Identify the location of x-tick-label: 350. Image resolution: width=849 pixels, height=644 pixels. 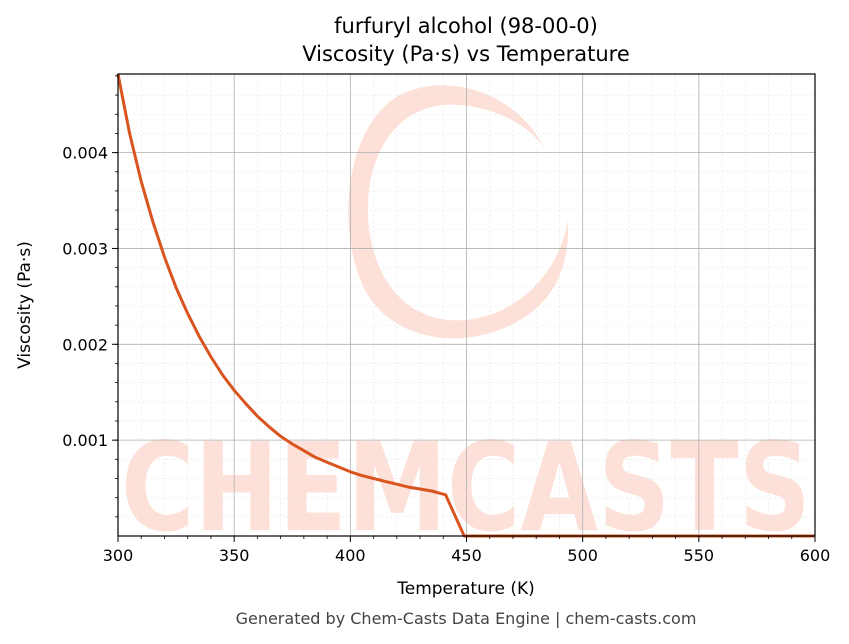
(234, 555).